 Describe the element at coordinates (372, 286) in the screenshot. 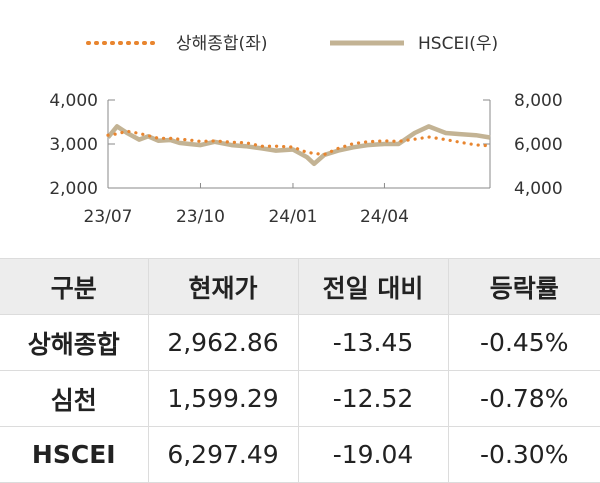

I see `header-change: 전일 대비` at that location.